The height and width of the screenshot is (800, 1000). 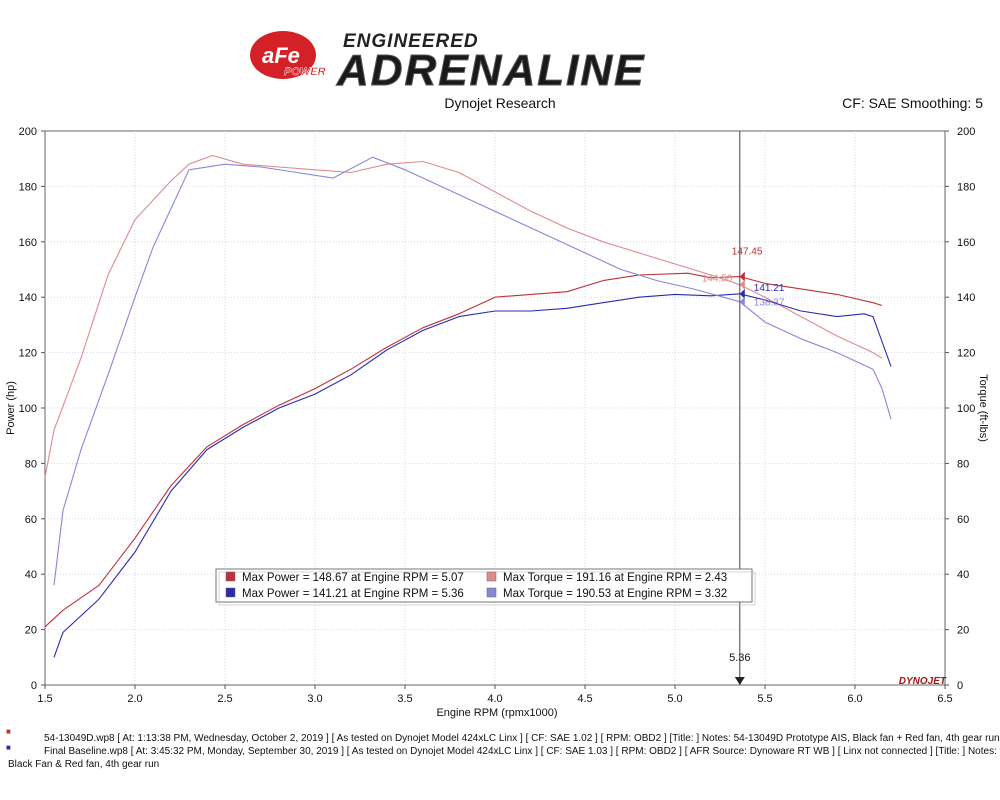 I want to click on y-tick-label-left: 100, so click(x=28, y=409).